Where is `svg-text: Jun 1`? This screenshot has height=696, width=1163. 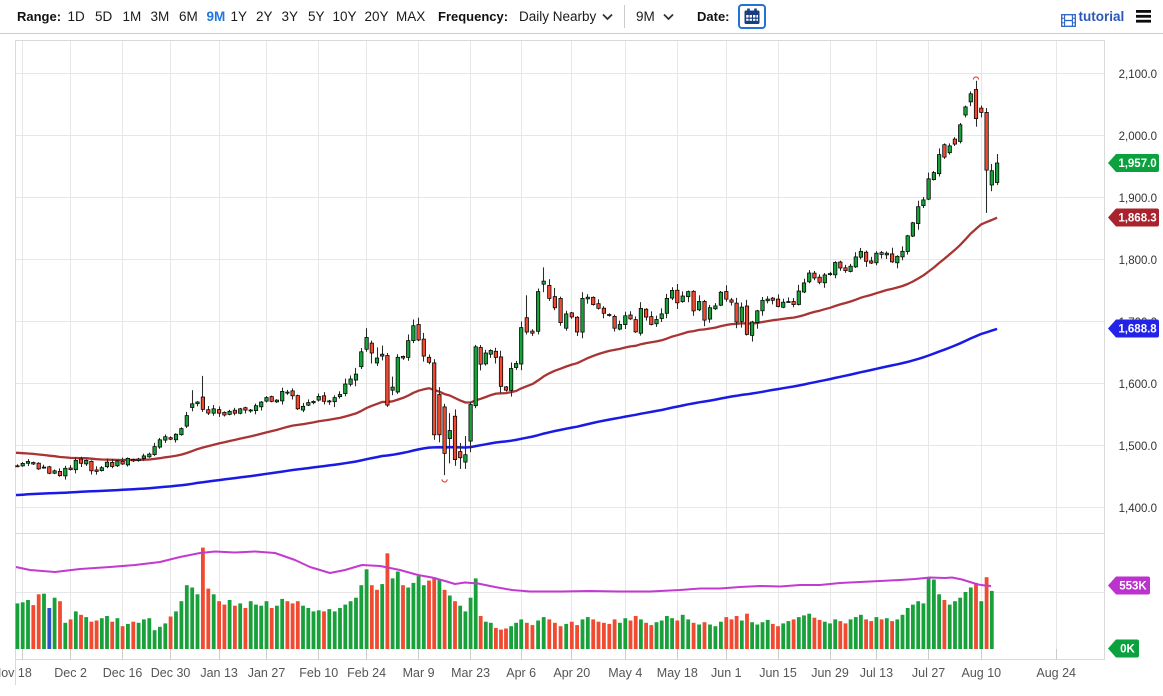
svg-text: Jun 1 is located at coordinates (726, 673).